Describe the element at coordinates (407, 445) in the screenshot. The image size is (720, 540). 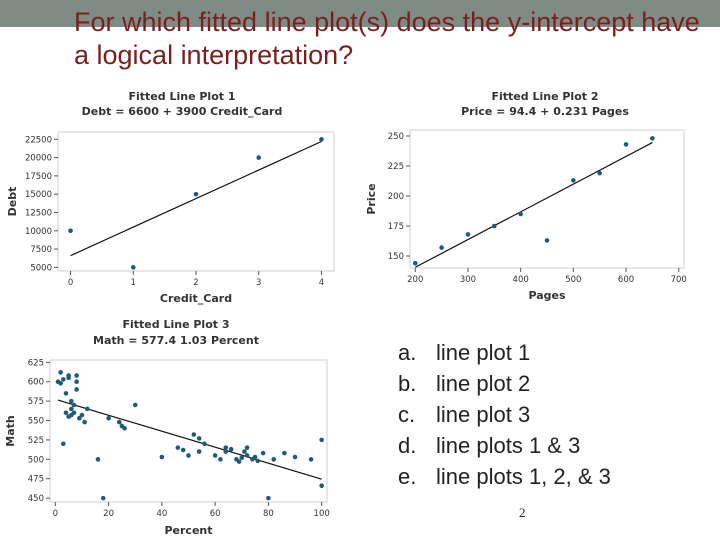
I see `answer-letter: d.` at that location.